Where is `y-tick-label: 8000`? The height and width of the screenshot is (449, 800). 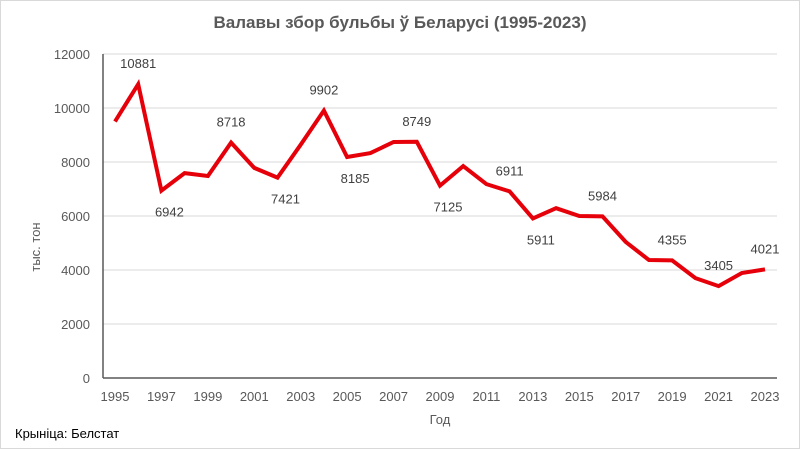
y-tick-label: 8000 is located at coordinates (75, 162).